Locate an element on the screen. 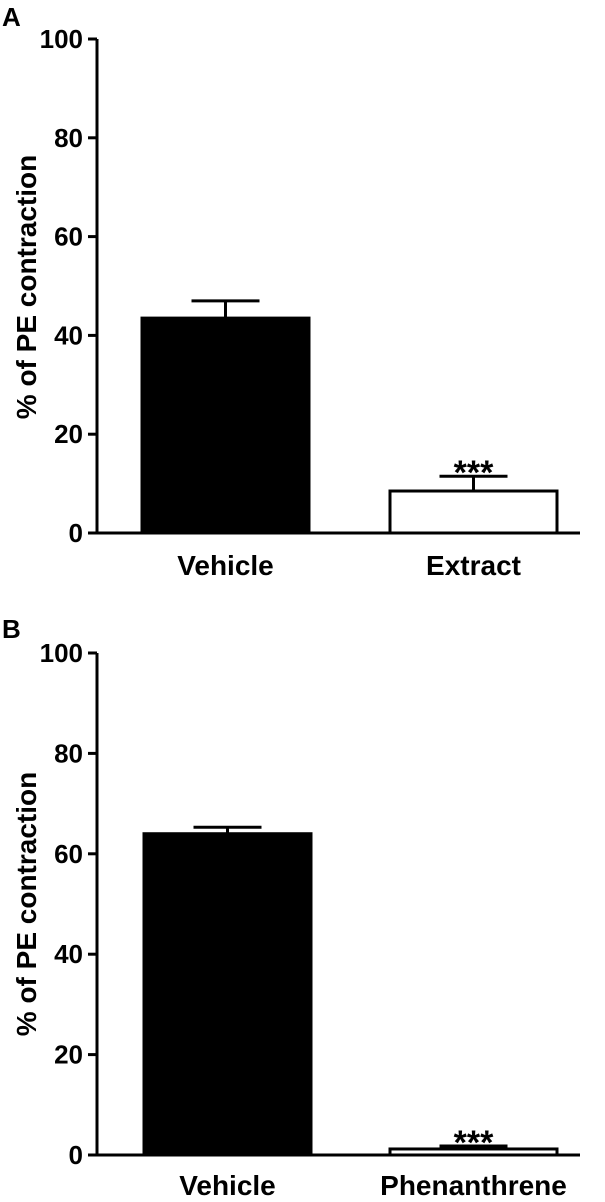 The image size is (605, 1202). x-tick-label: Phenanthrene is located at coordinates (473, 1185).